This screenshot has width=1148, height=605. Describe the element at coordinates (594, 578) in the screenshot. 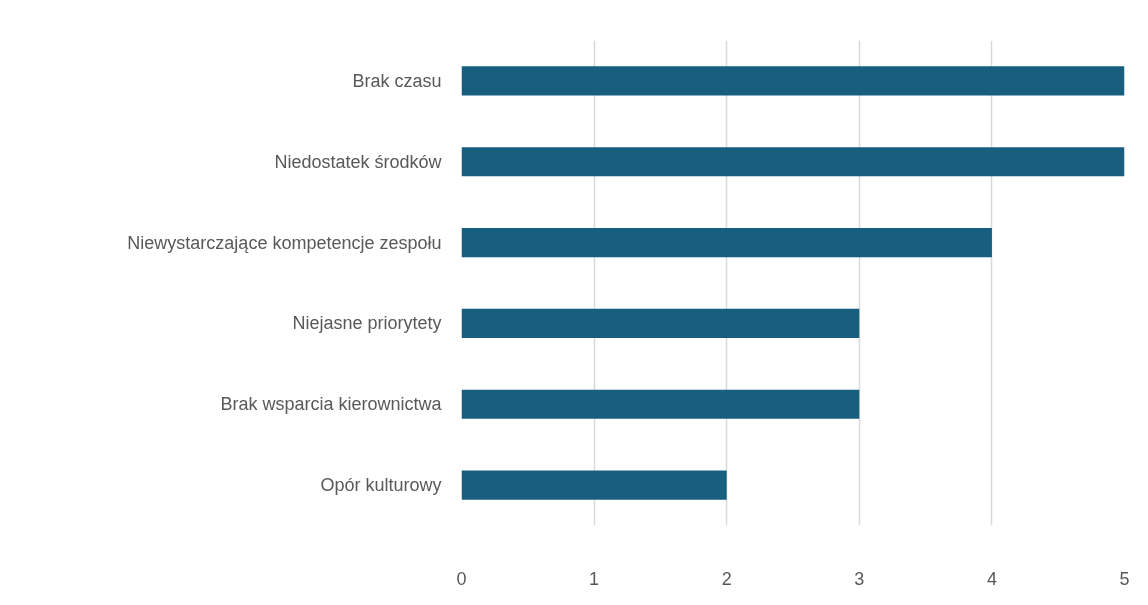

I see `x-tick-label: 1` at that location.